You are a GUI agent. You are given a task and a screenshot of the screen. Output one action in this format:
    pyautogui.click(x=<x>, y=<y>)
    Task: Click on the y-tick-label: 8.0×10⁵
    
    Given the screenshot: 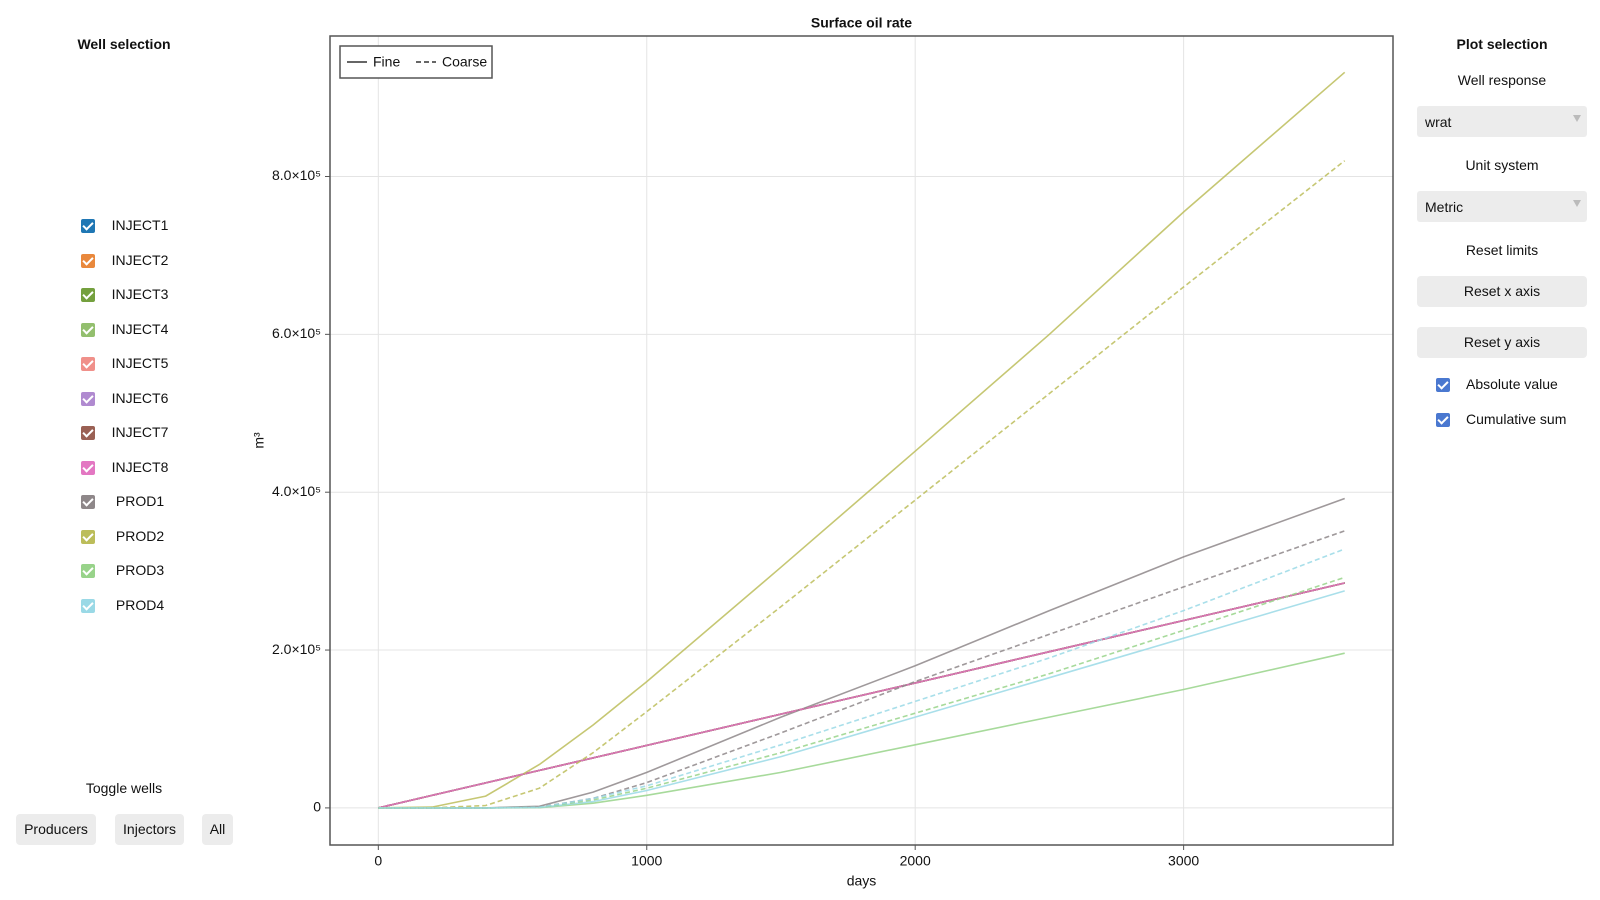 What is the action you would take?
    pyautogui.click(x=296, y=175)
    